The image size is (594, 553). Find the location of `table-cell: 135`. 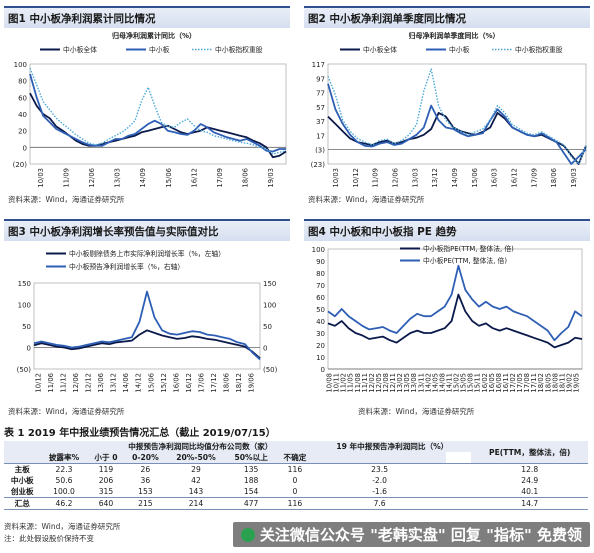

table-cell: 135 is located at coordinates (251, 469).